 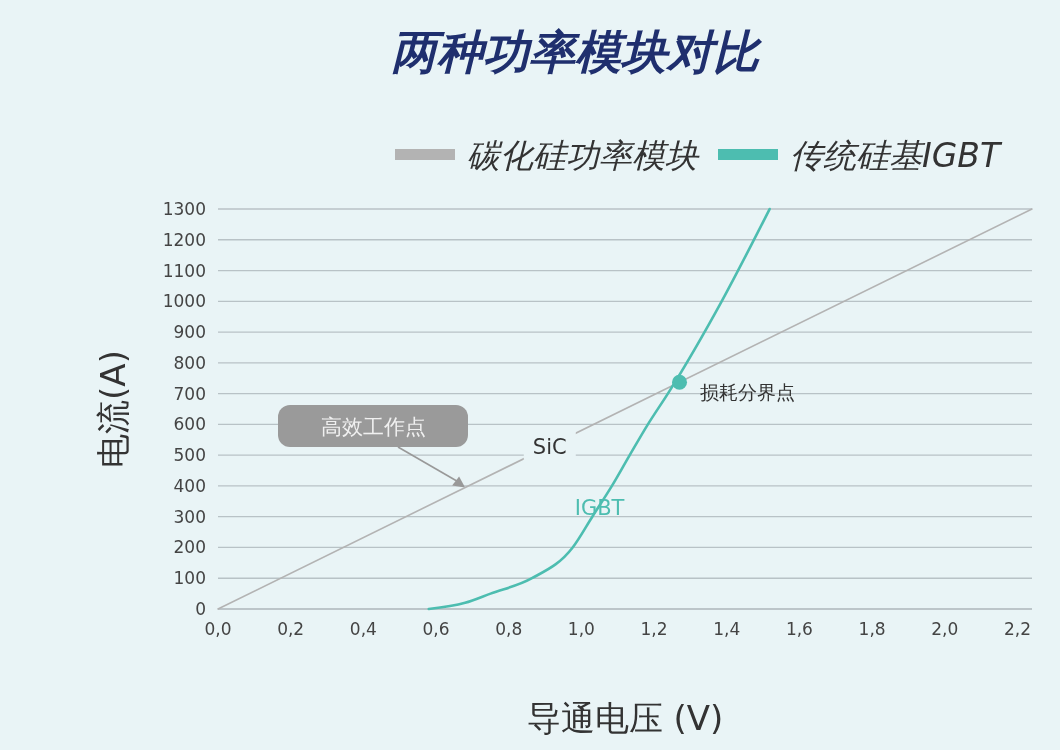 What do you see at coordinates (189, 362) in the screenshot?
I see `y-tick-label: 800` at bounding box center [189, 362].